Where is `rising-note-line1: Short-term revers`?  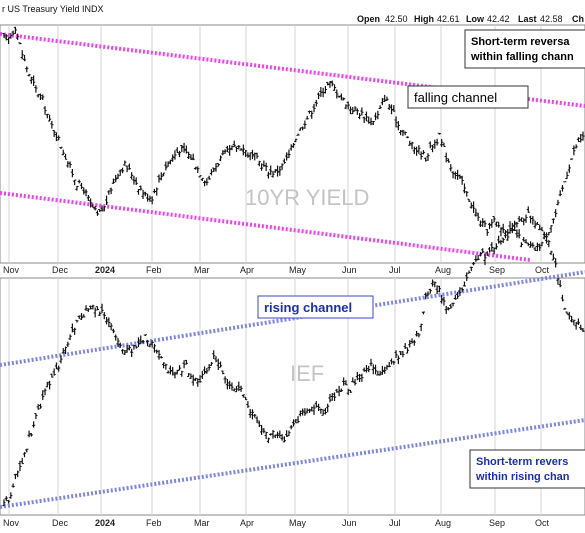 rising-note-line1: Short-term revers is located at coordinates (522, 462).